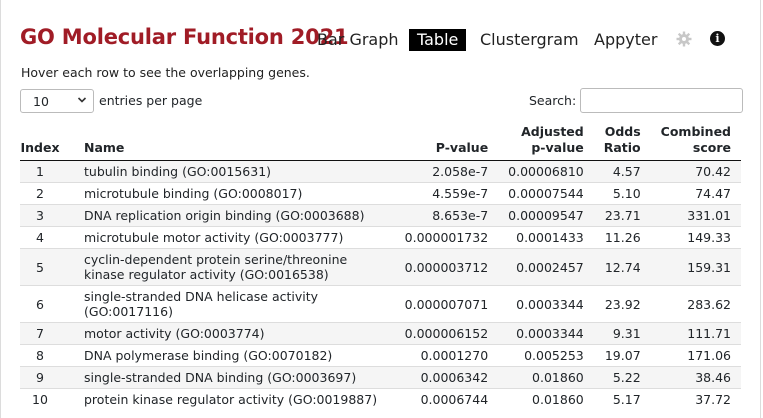 Image resolution: width=763 pixels, height=418 pixels. Describe the element at coordinates (622, 215) in the screenshot. I see `cell-odds-ratio: 23.71` at that location.